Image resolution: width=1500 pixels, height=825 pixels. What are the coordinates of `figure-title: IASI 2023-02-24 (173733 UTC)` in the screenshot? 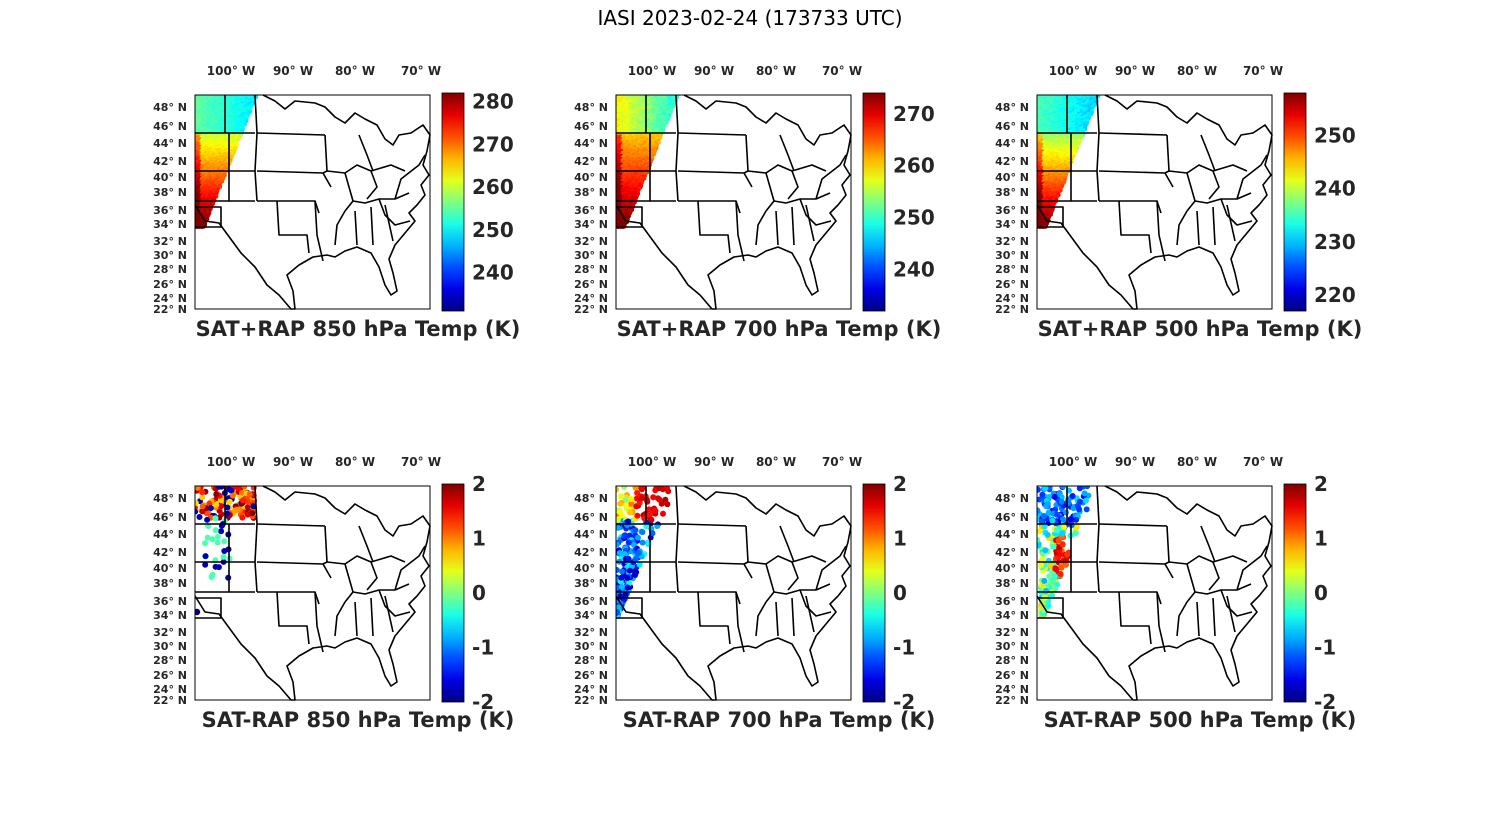 It's located at (750, 18).